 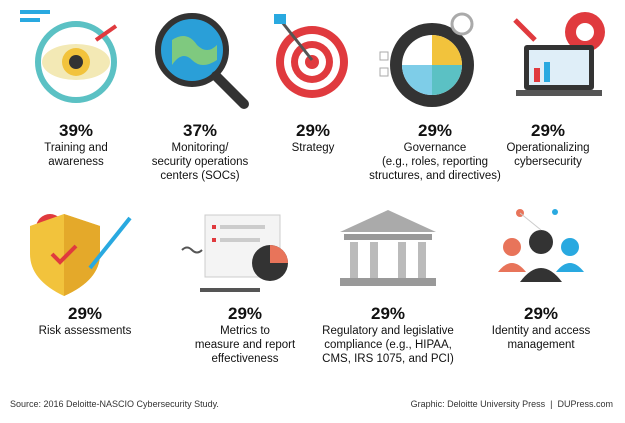 I want to click on stat-label: Governance, so click(x=435, y=148).